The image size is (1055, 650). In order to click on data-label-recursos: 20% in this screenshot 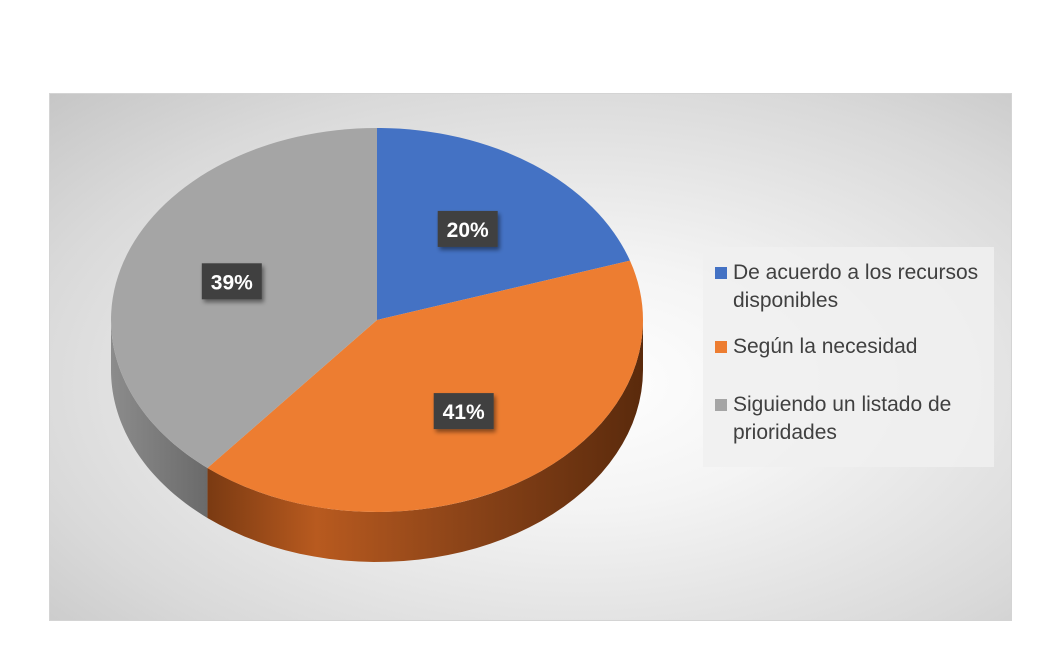, I will do `click(467, 228)`.